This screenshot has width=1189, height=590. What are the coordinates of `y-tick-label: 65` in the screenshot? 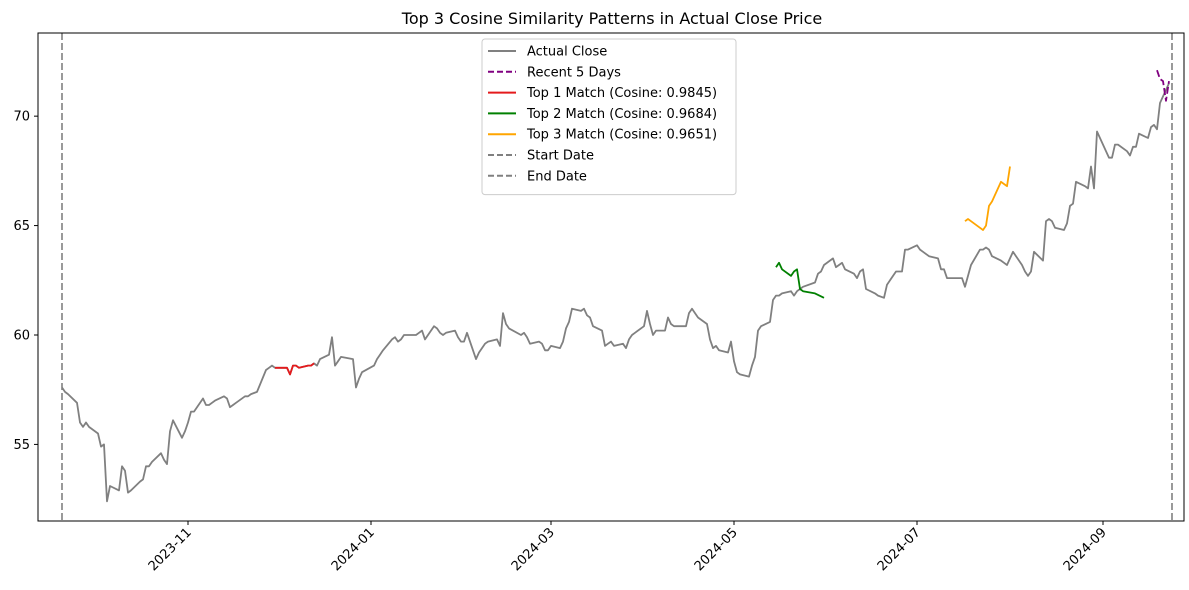 It's located at (21, 226).